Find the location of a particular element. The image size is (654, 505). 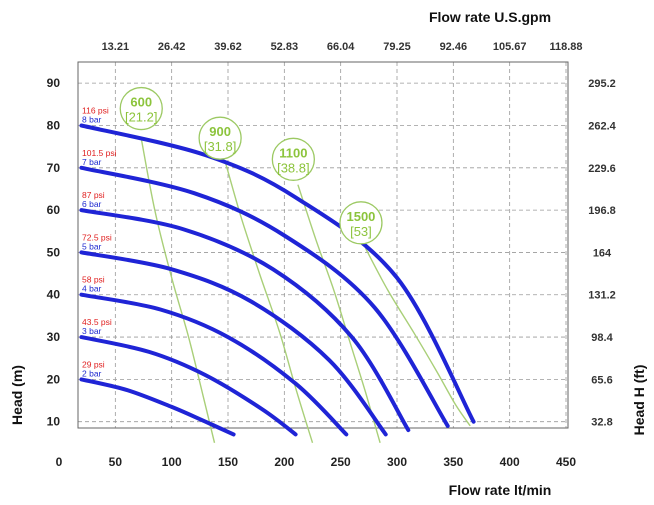

power-label-bottom: [31.8] is located at coordinates (220, 146).